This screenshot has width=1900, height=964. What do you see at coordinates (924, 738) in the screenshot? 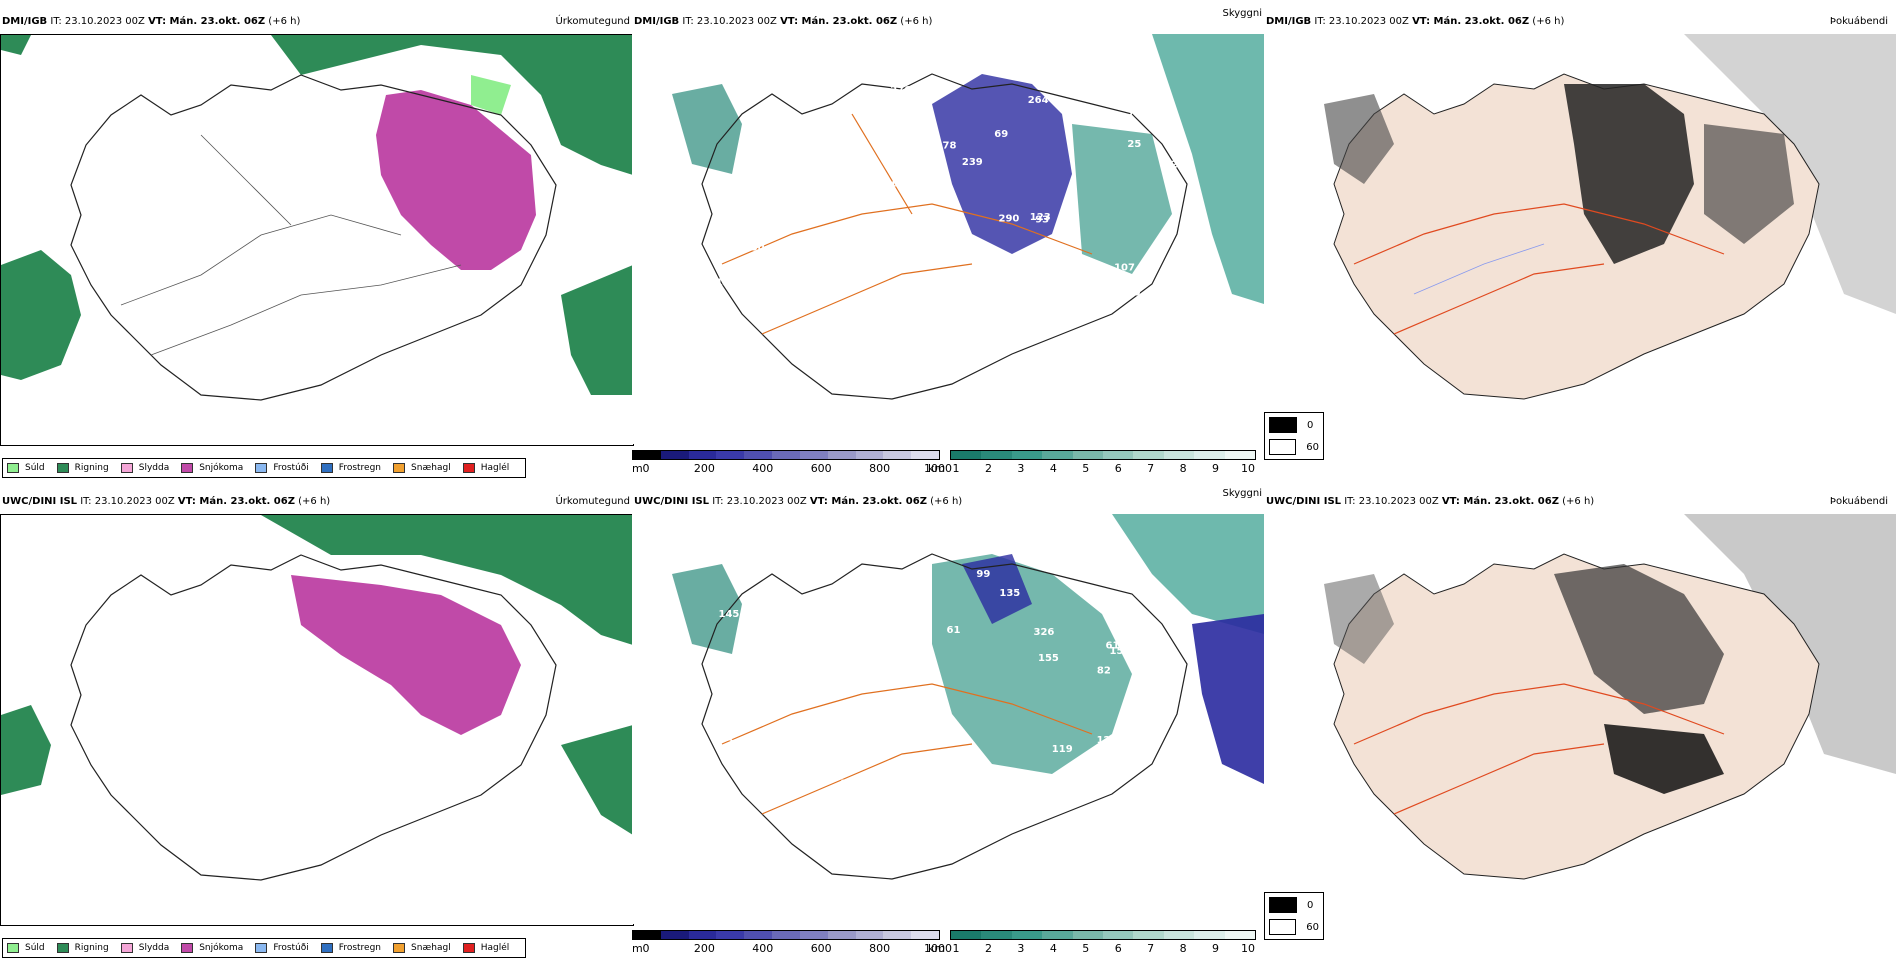
I see `cloudbase-value-label: 194` at bounding box center [924, 738].